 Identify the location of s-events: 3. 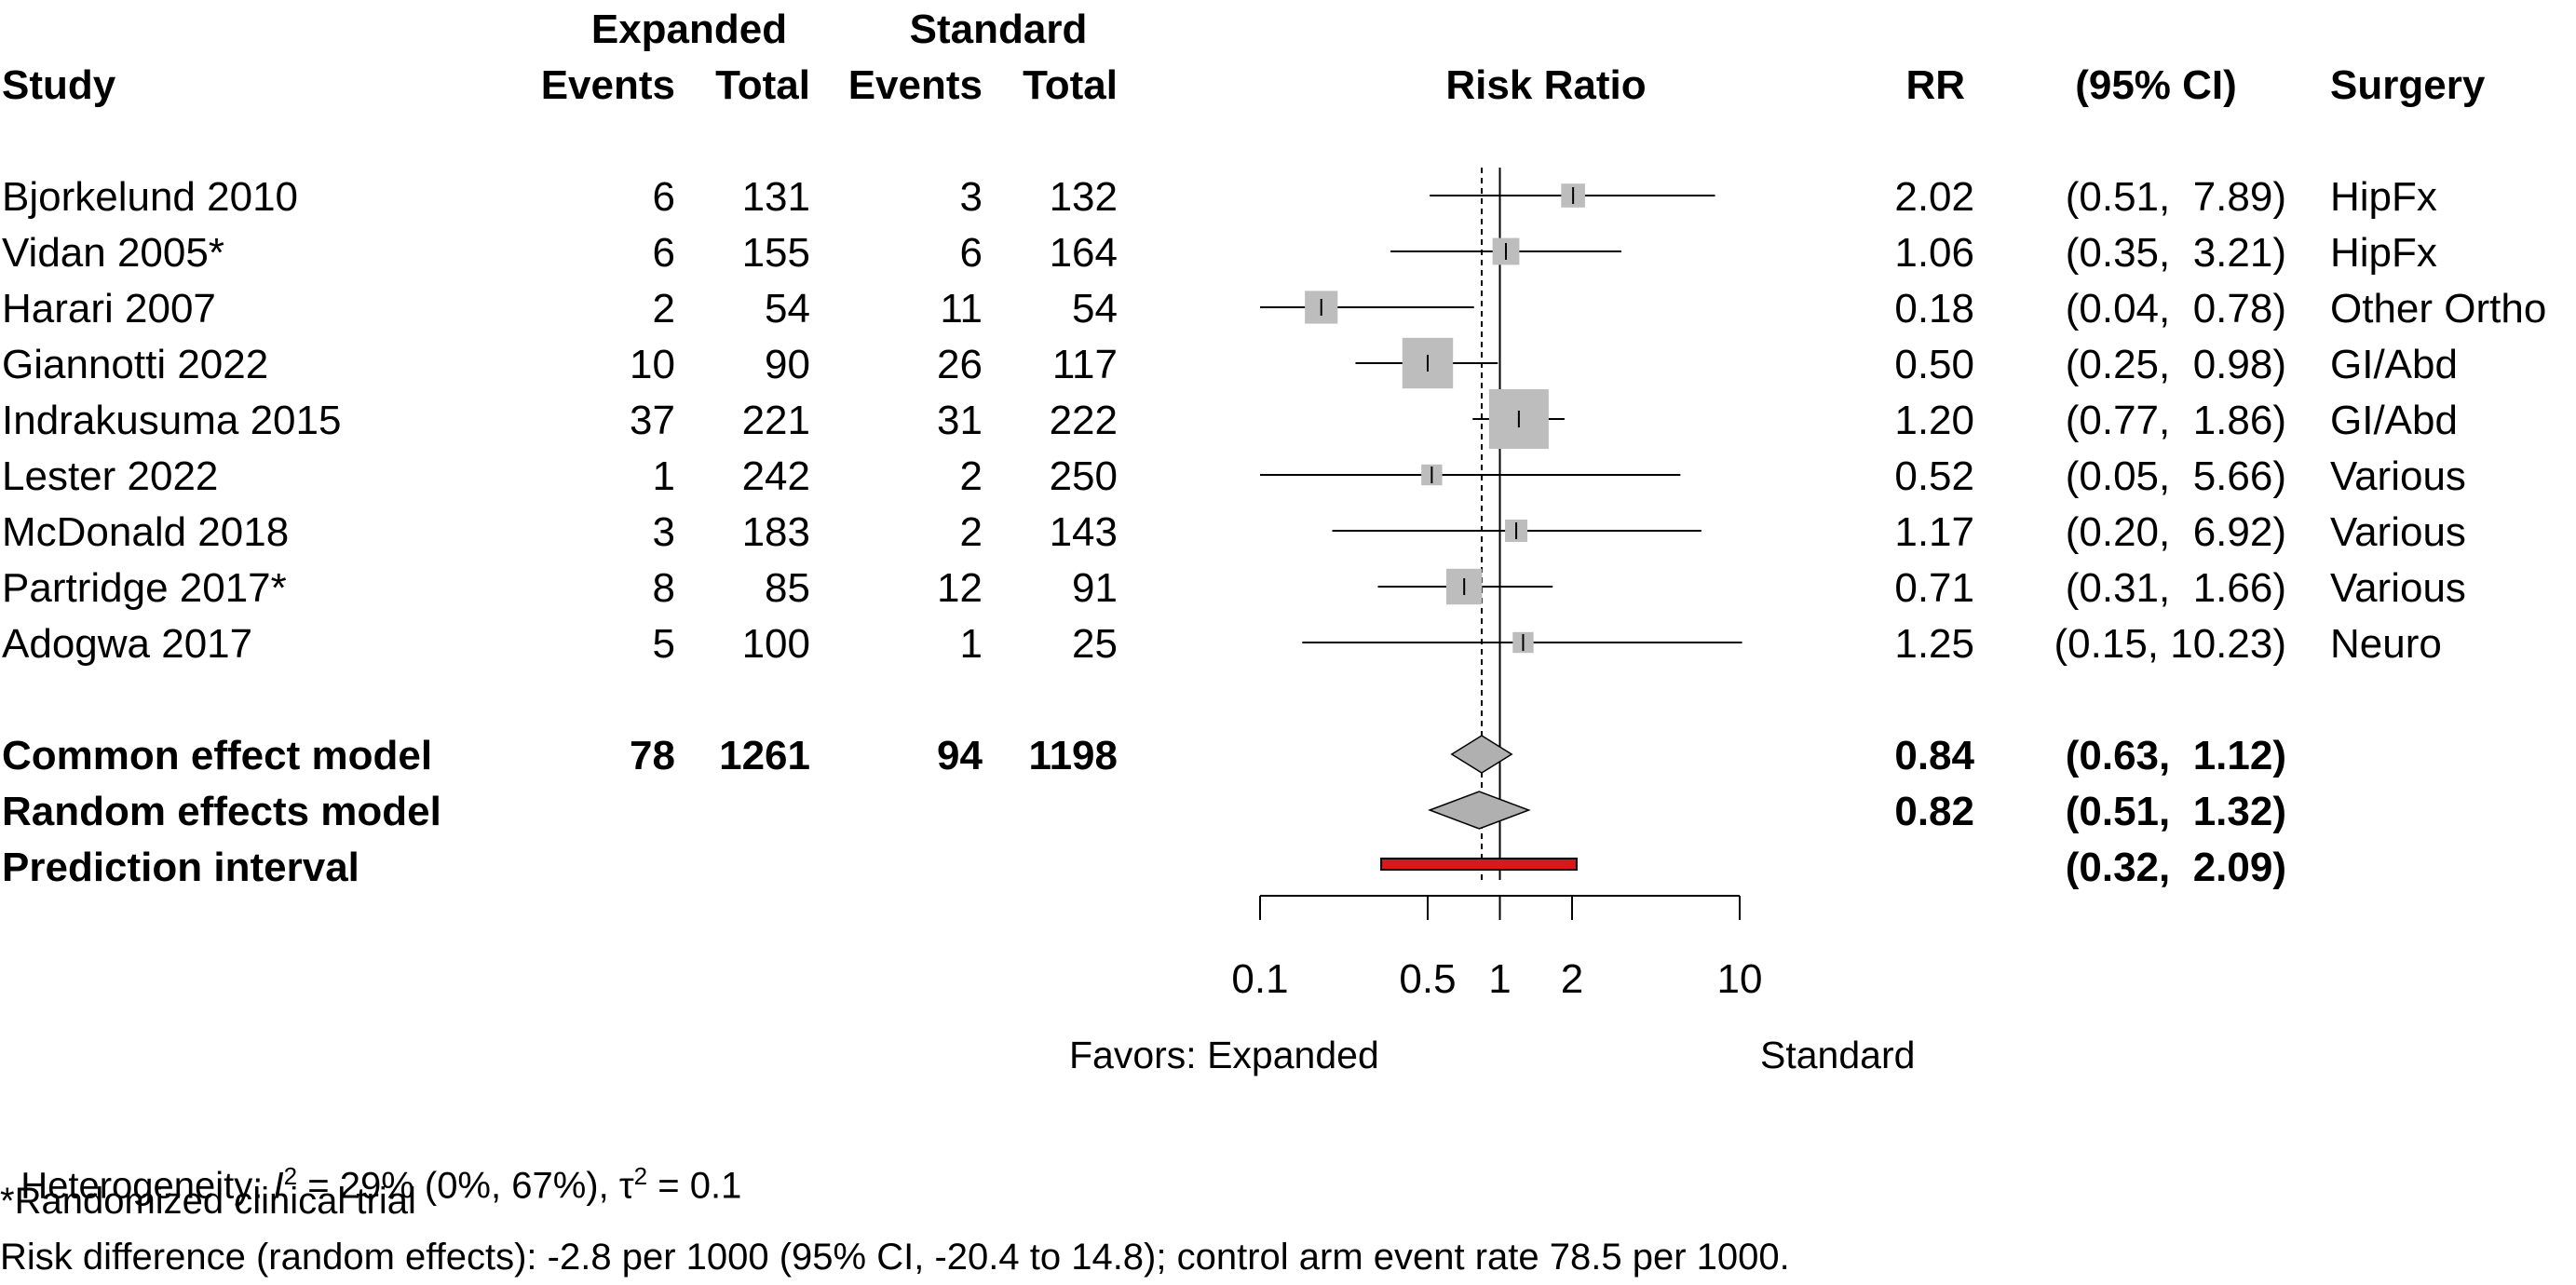
(971, 197).